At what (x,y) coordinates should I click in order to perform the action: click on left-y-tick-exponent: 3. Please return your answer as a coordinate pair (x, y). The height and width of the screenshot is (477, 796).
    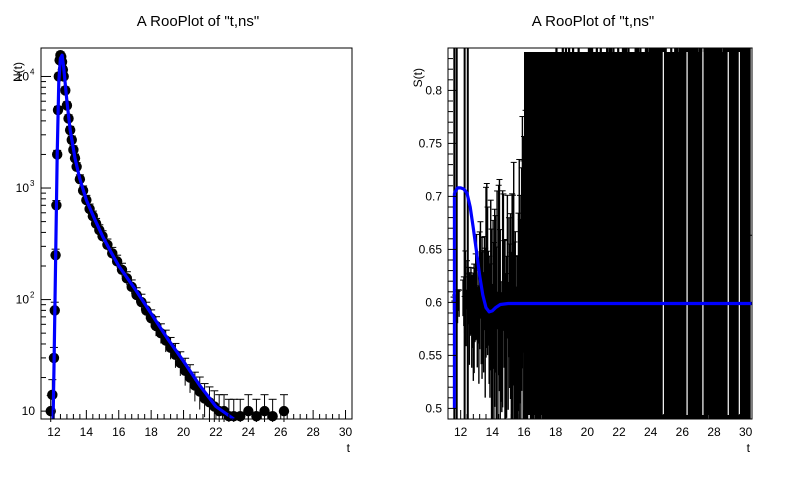
    Looking at the image, I should click on (32, 183).